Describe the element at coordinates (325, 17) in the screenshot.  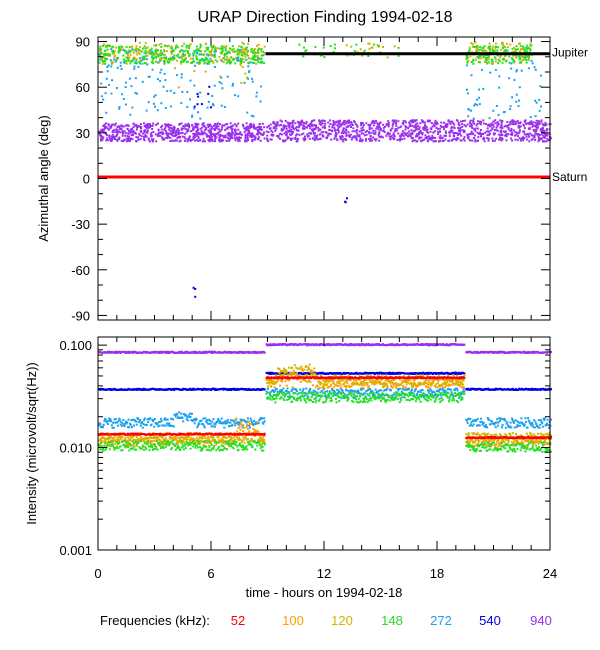
I see `chart-title: URAP Direction Finding 1994-02-18` at that location.